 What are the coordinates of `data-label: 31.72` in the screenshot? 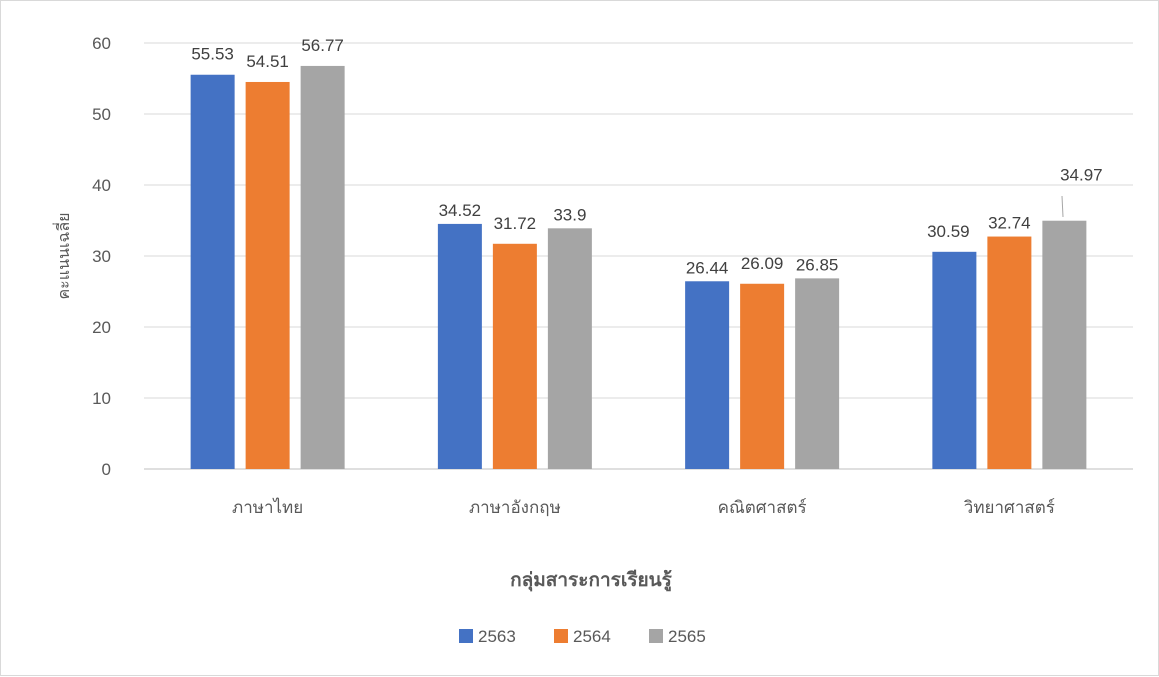 It's located at (515, 223).